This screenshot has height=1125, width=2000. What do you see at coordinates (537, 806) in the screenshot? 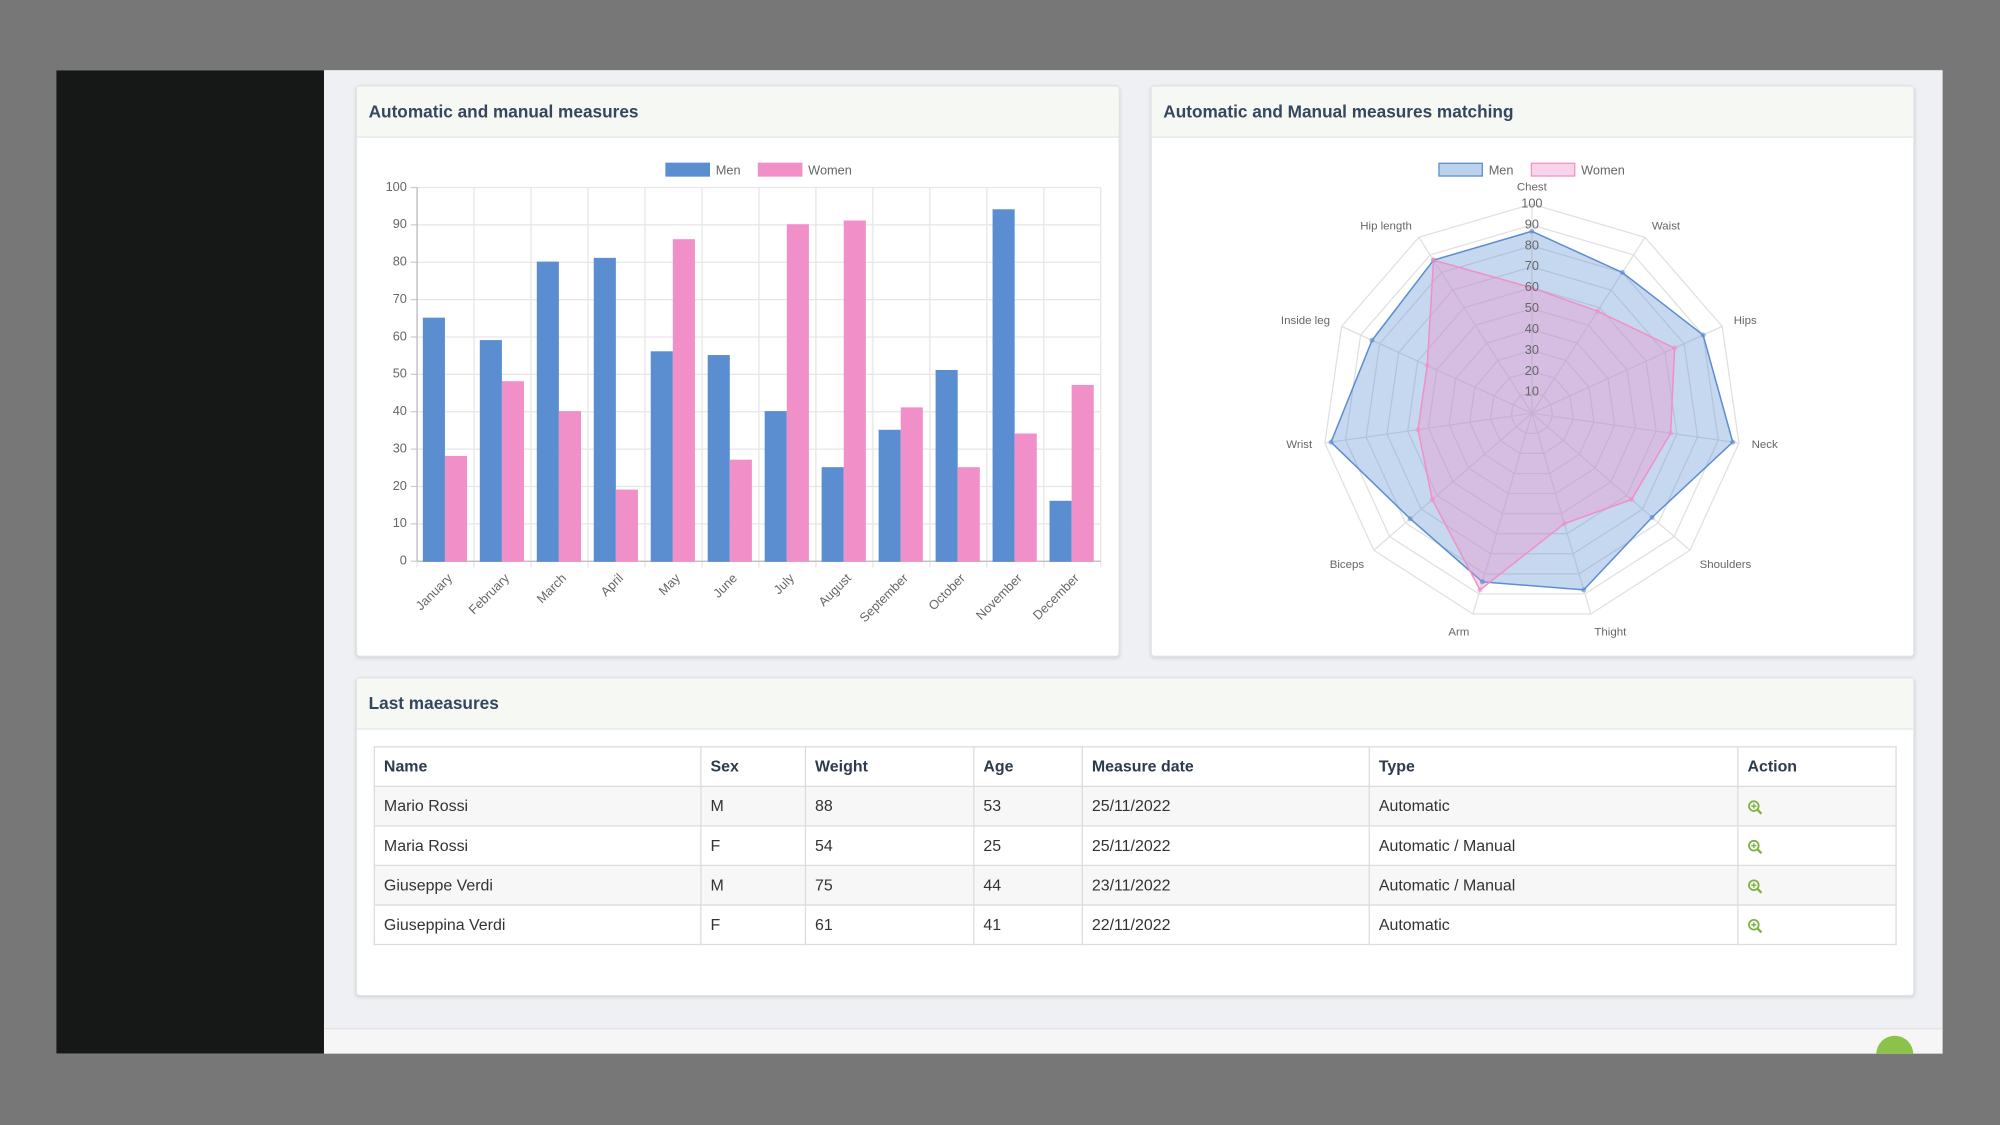
I see `table-cell: Mario Rossi` at bounding box center [537, 806].